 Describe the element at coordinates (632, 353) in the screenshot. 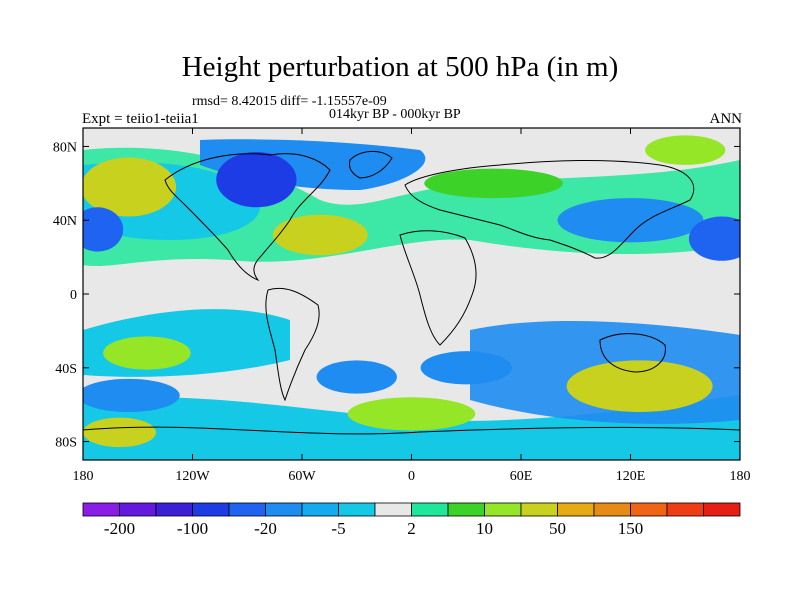

I see `australia-outline` at that location.